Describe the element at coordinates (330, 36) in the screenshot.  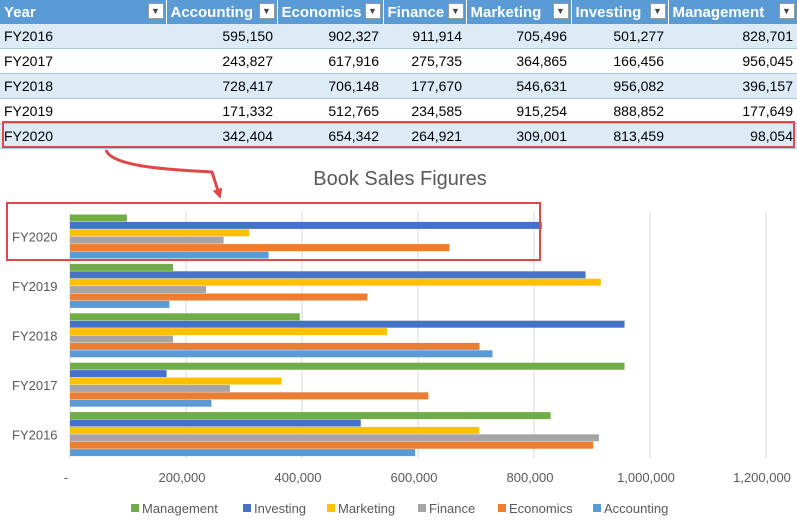
I see `table-cell: 902,327` at that location.